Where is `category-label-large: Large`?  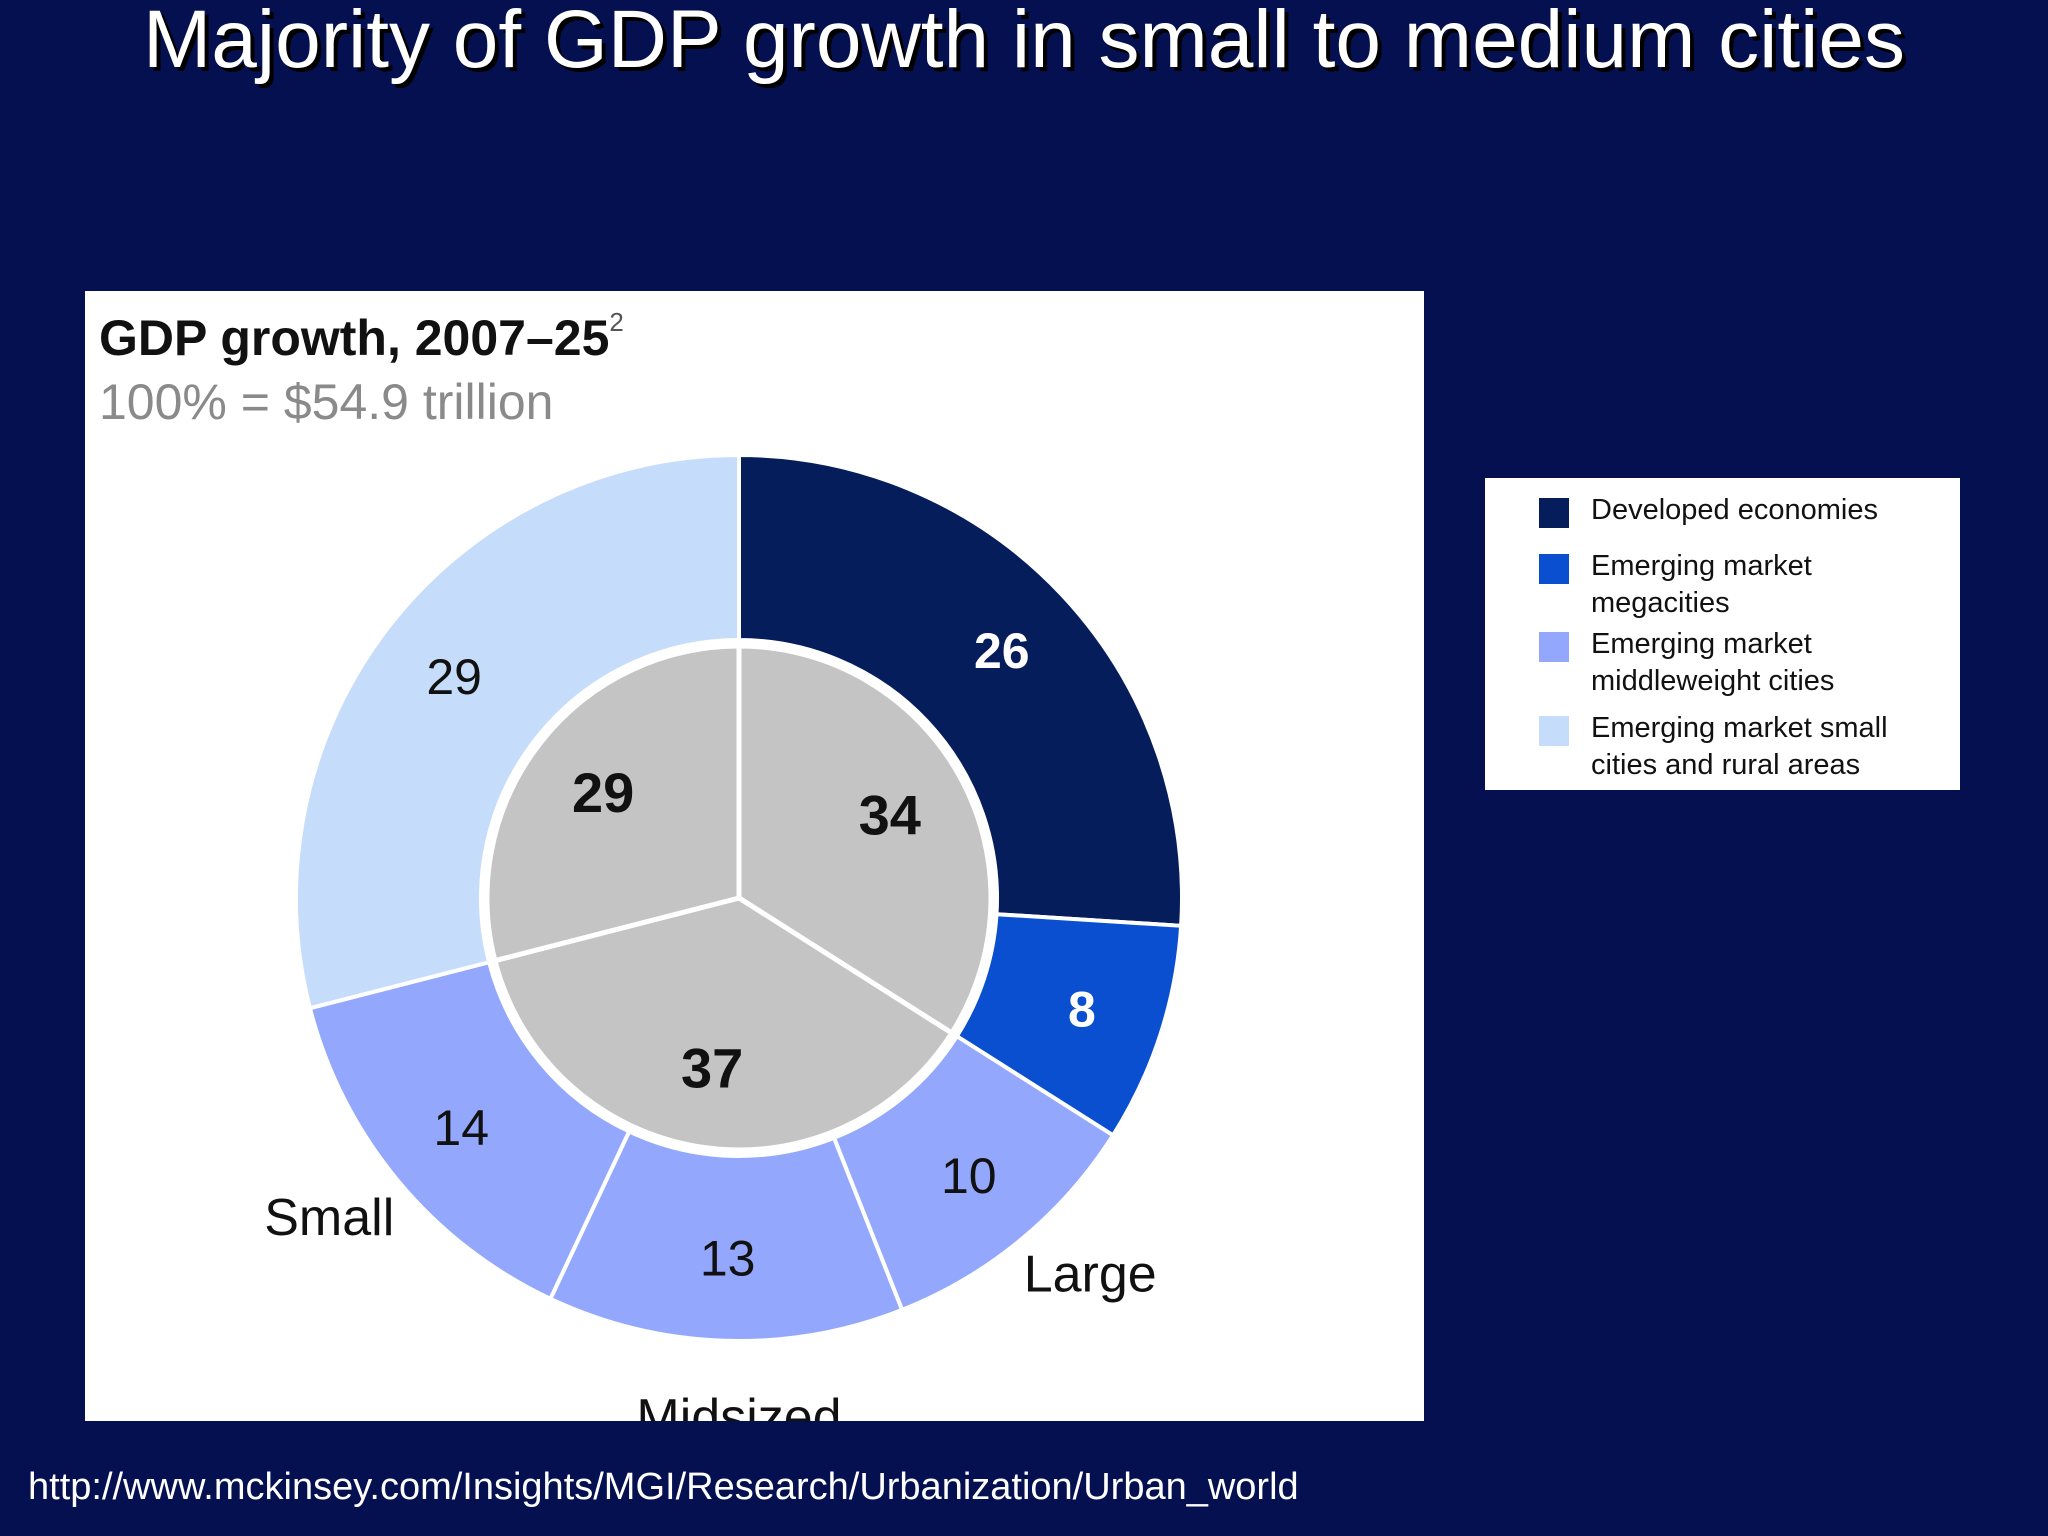
category-label-large: Large is located at coordinates (1090, 1275).